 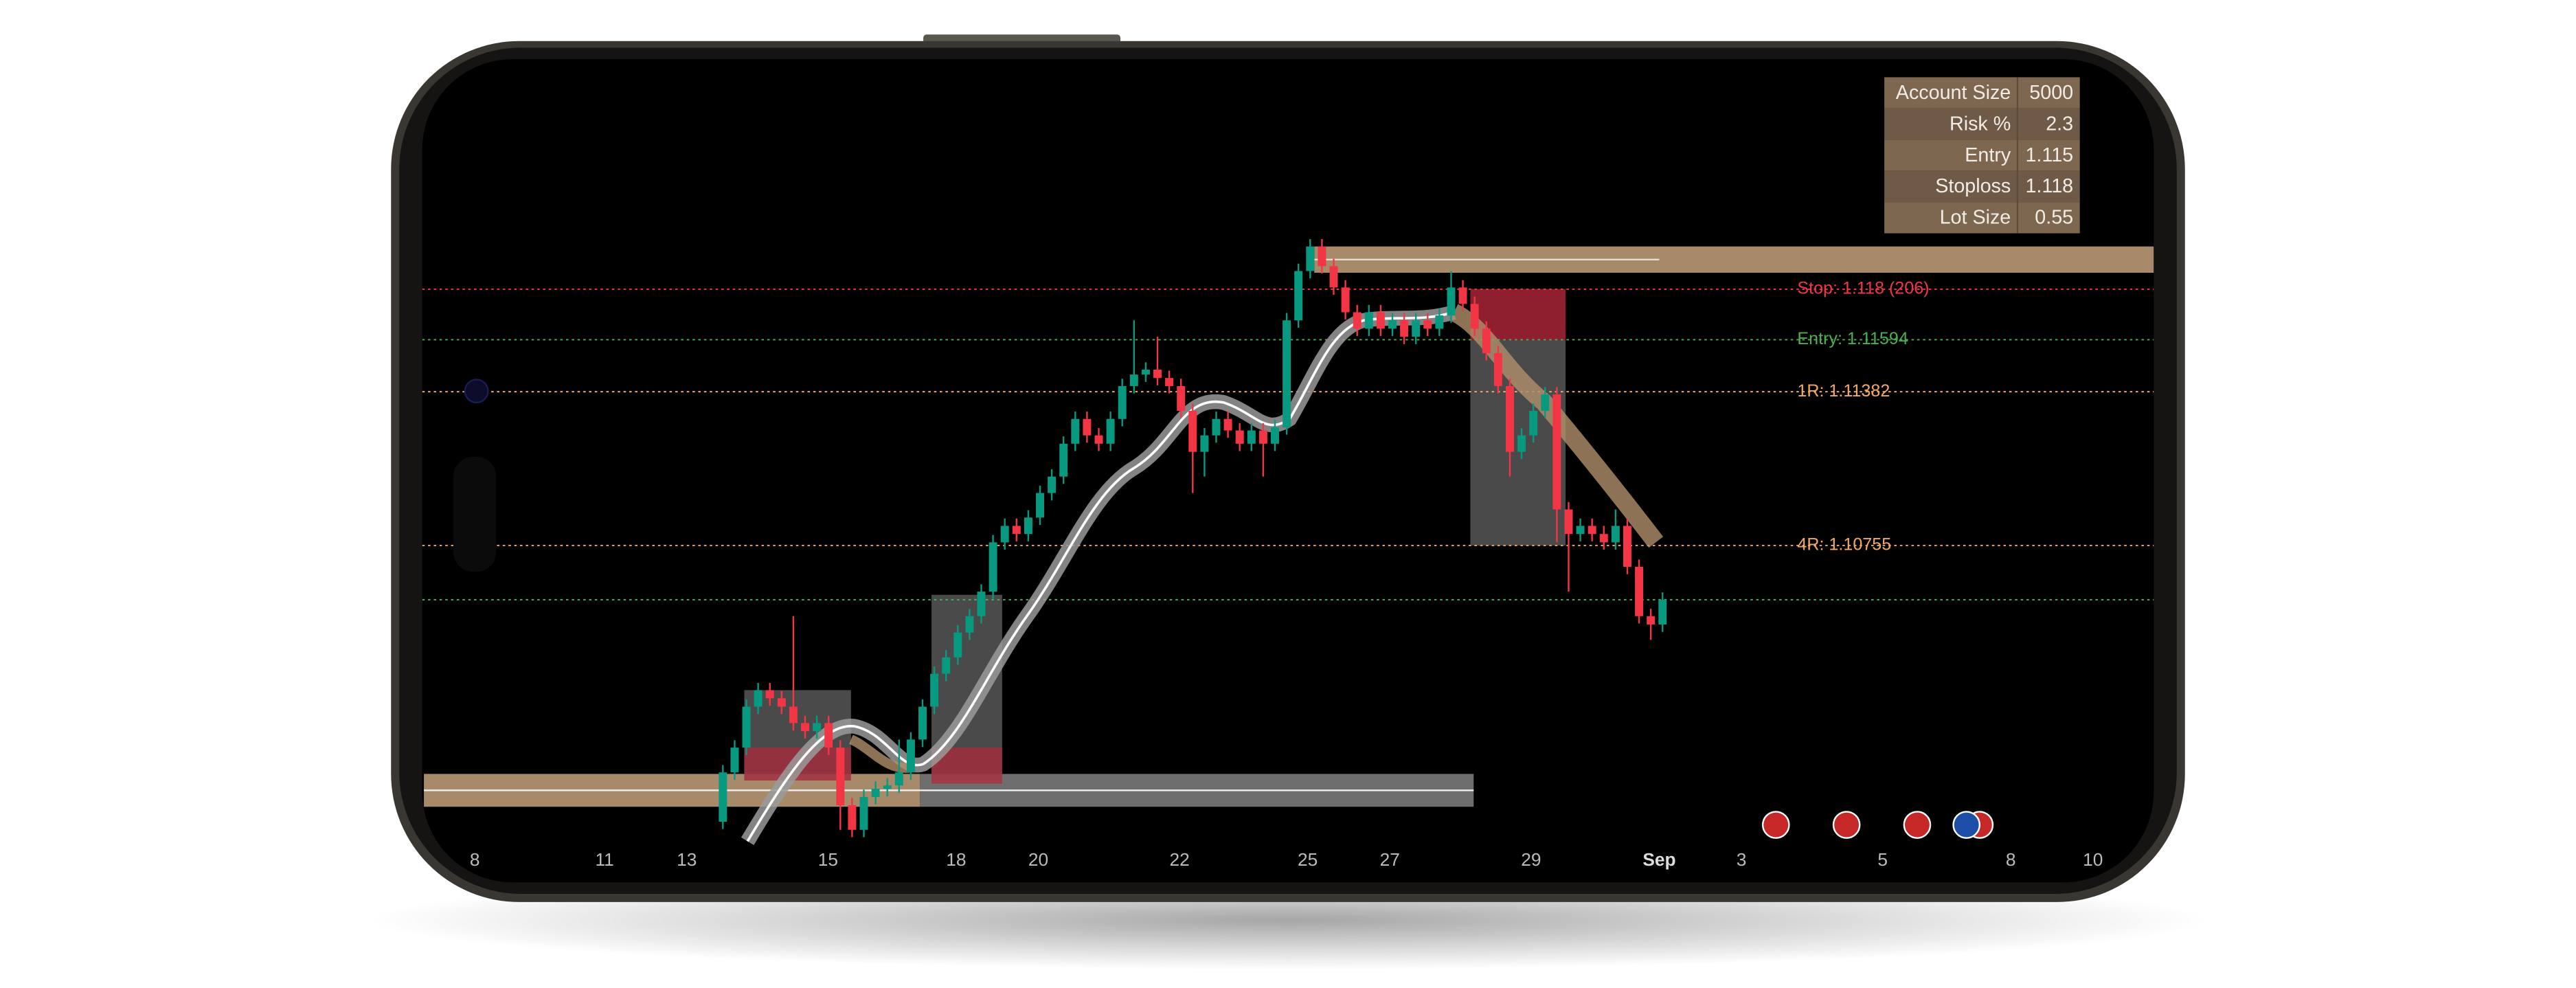 What do you see at coordinates (1844, 544) in the screenshot?
I see `price-line-label: 4R: 1.10755` at bounding box center [1844, 544].